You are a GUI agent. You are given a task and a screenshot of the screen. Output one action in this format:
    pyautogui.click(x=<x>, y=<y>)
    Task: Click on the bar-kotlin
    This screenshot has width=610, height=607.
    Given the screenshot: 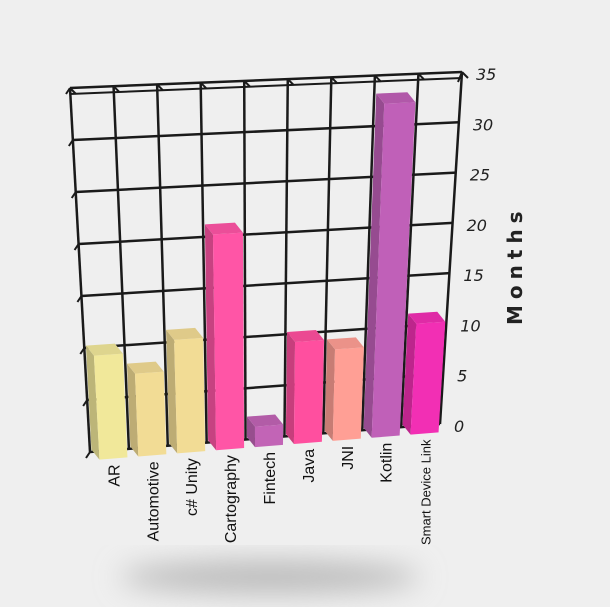 What is the action you would take?
    pyautogui.click(x=389, y=265)
    